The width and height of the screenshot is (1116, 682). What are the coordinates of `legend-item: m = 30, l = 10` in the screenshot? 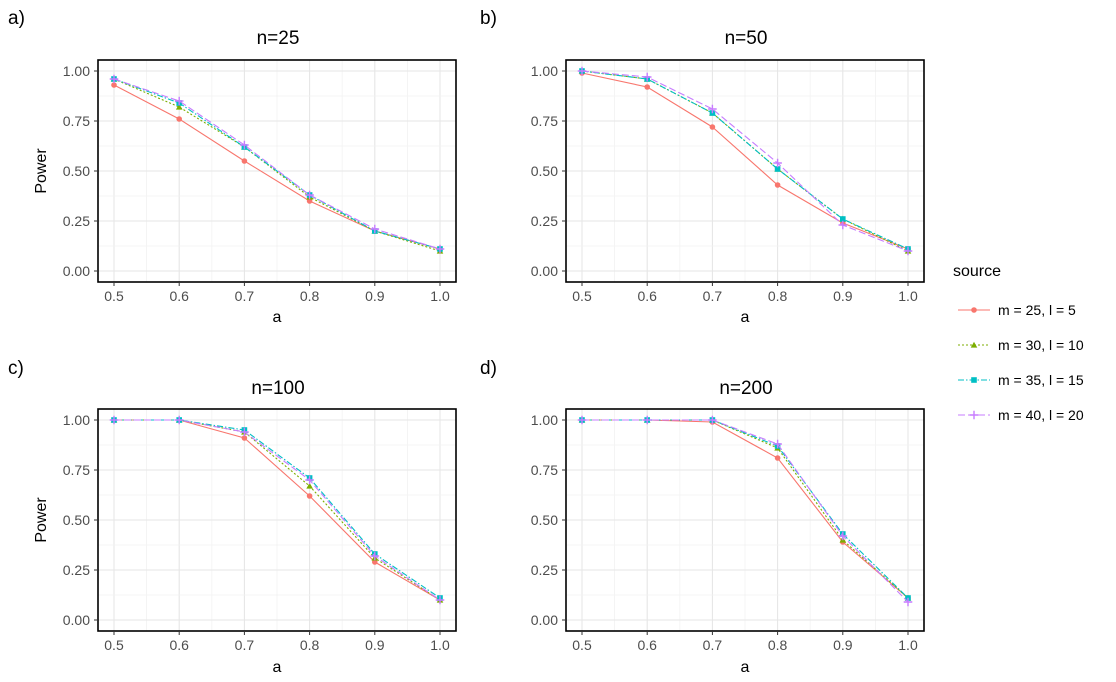 It's located at (1021, 345).